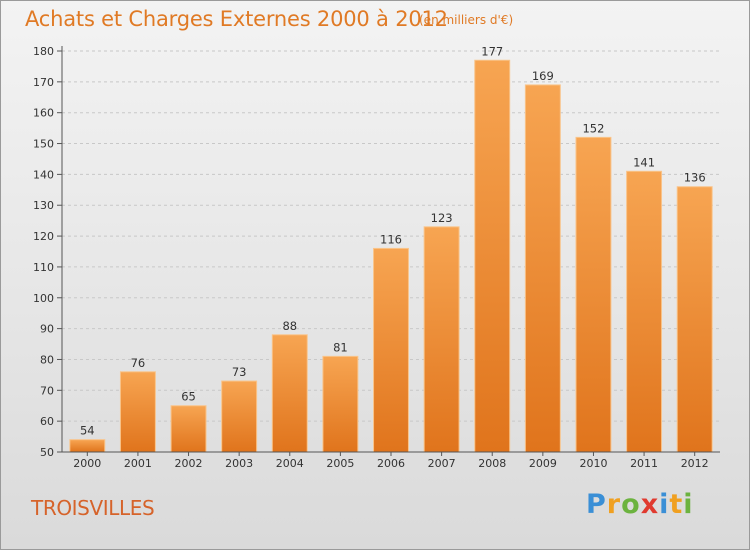 This screenshot has width=750, height=550. What do you see at coordinates (391, 239) in the screenshot?
I see `value-label-2006: 116` at bounding box center [391, 239].